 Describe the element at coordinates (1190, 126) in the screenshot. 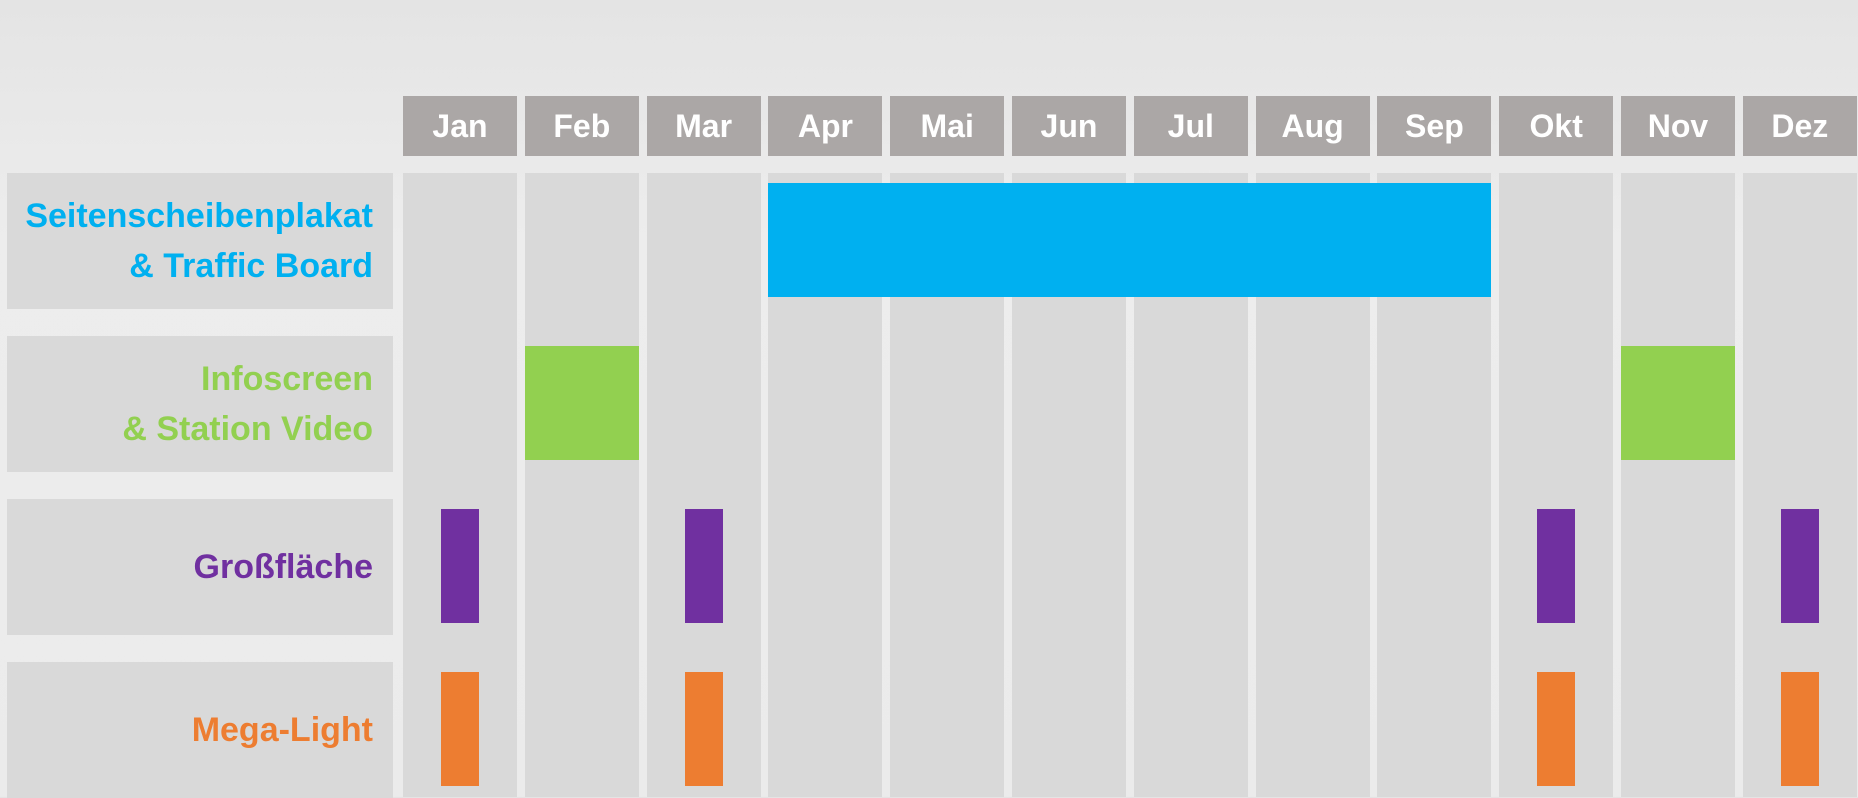

I see `month-header: Jul` at that location.